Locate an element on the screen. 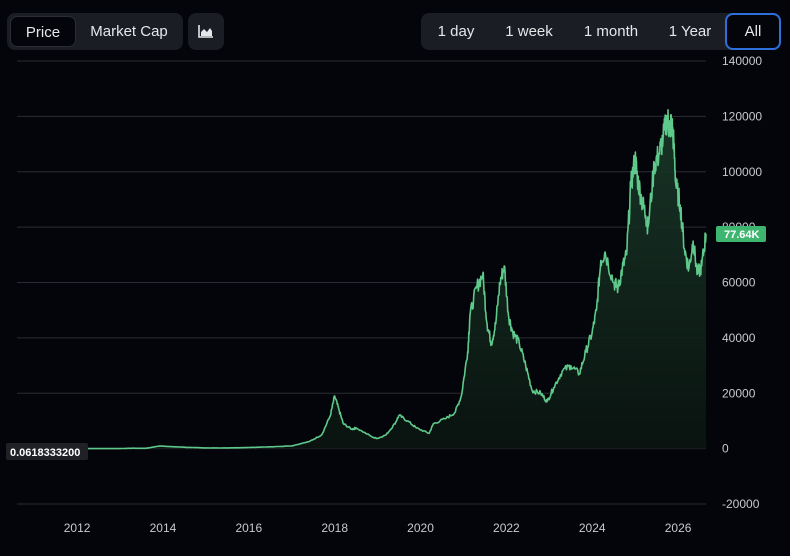 This screenshot has width=790, height=556. y-tick-label: 40000 is located at coordinates (739, 338).